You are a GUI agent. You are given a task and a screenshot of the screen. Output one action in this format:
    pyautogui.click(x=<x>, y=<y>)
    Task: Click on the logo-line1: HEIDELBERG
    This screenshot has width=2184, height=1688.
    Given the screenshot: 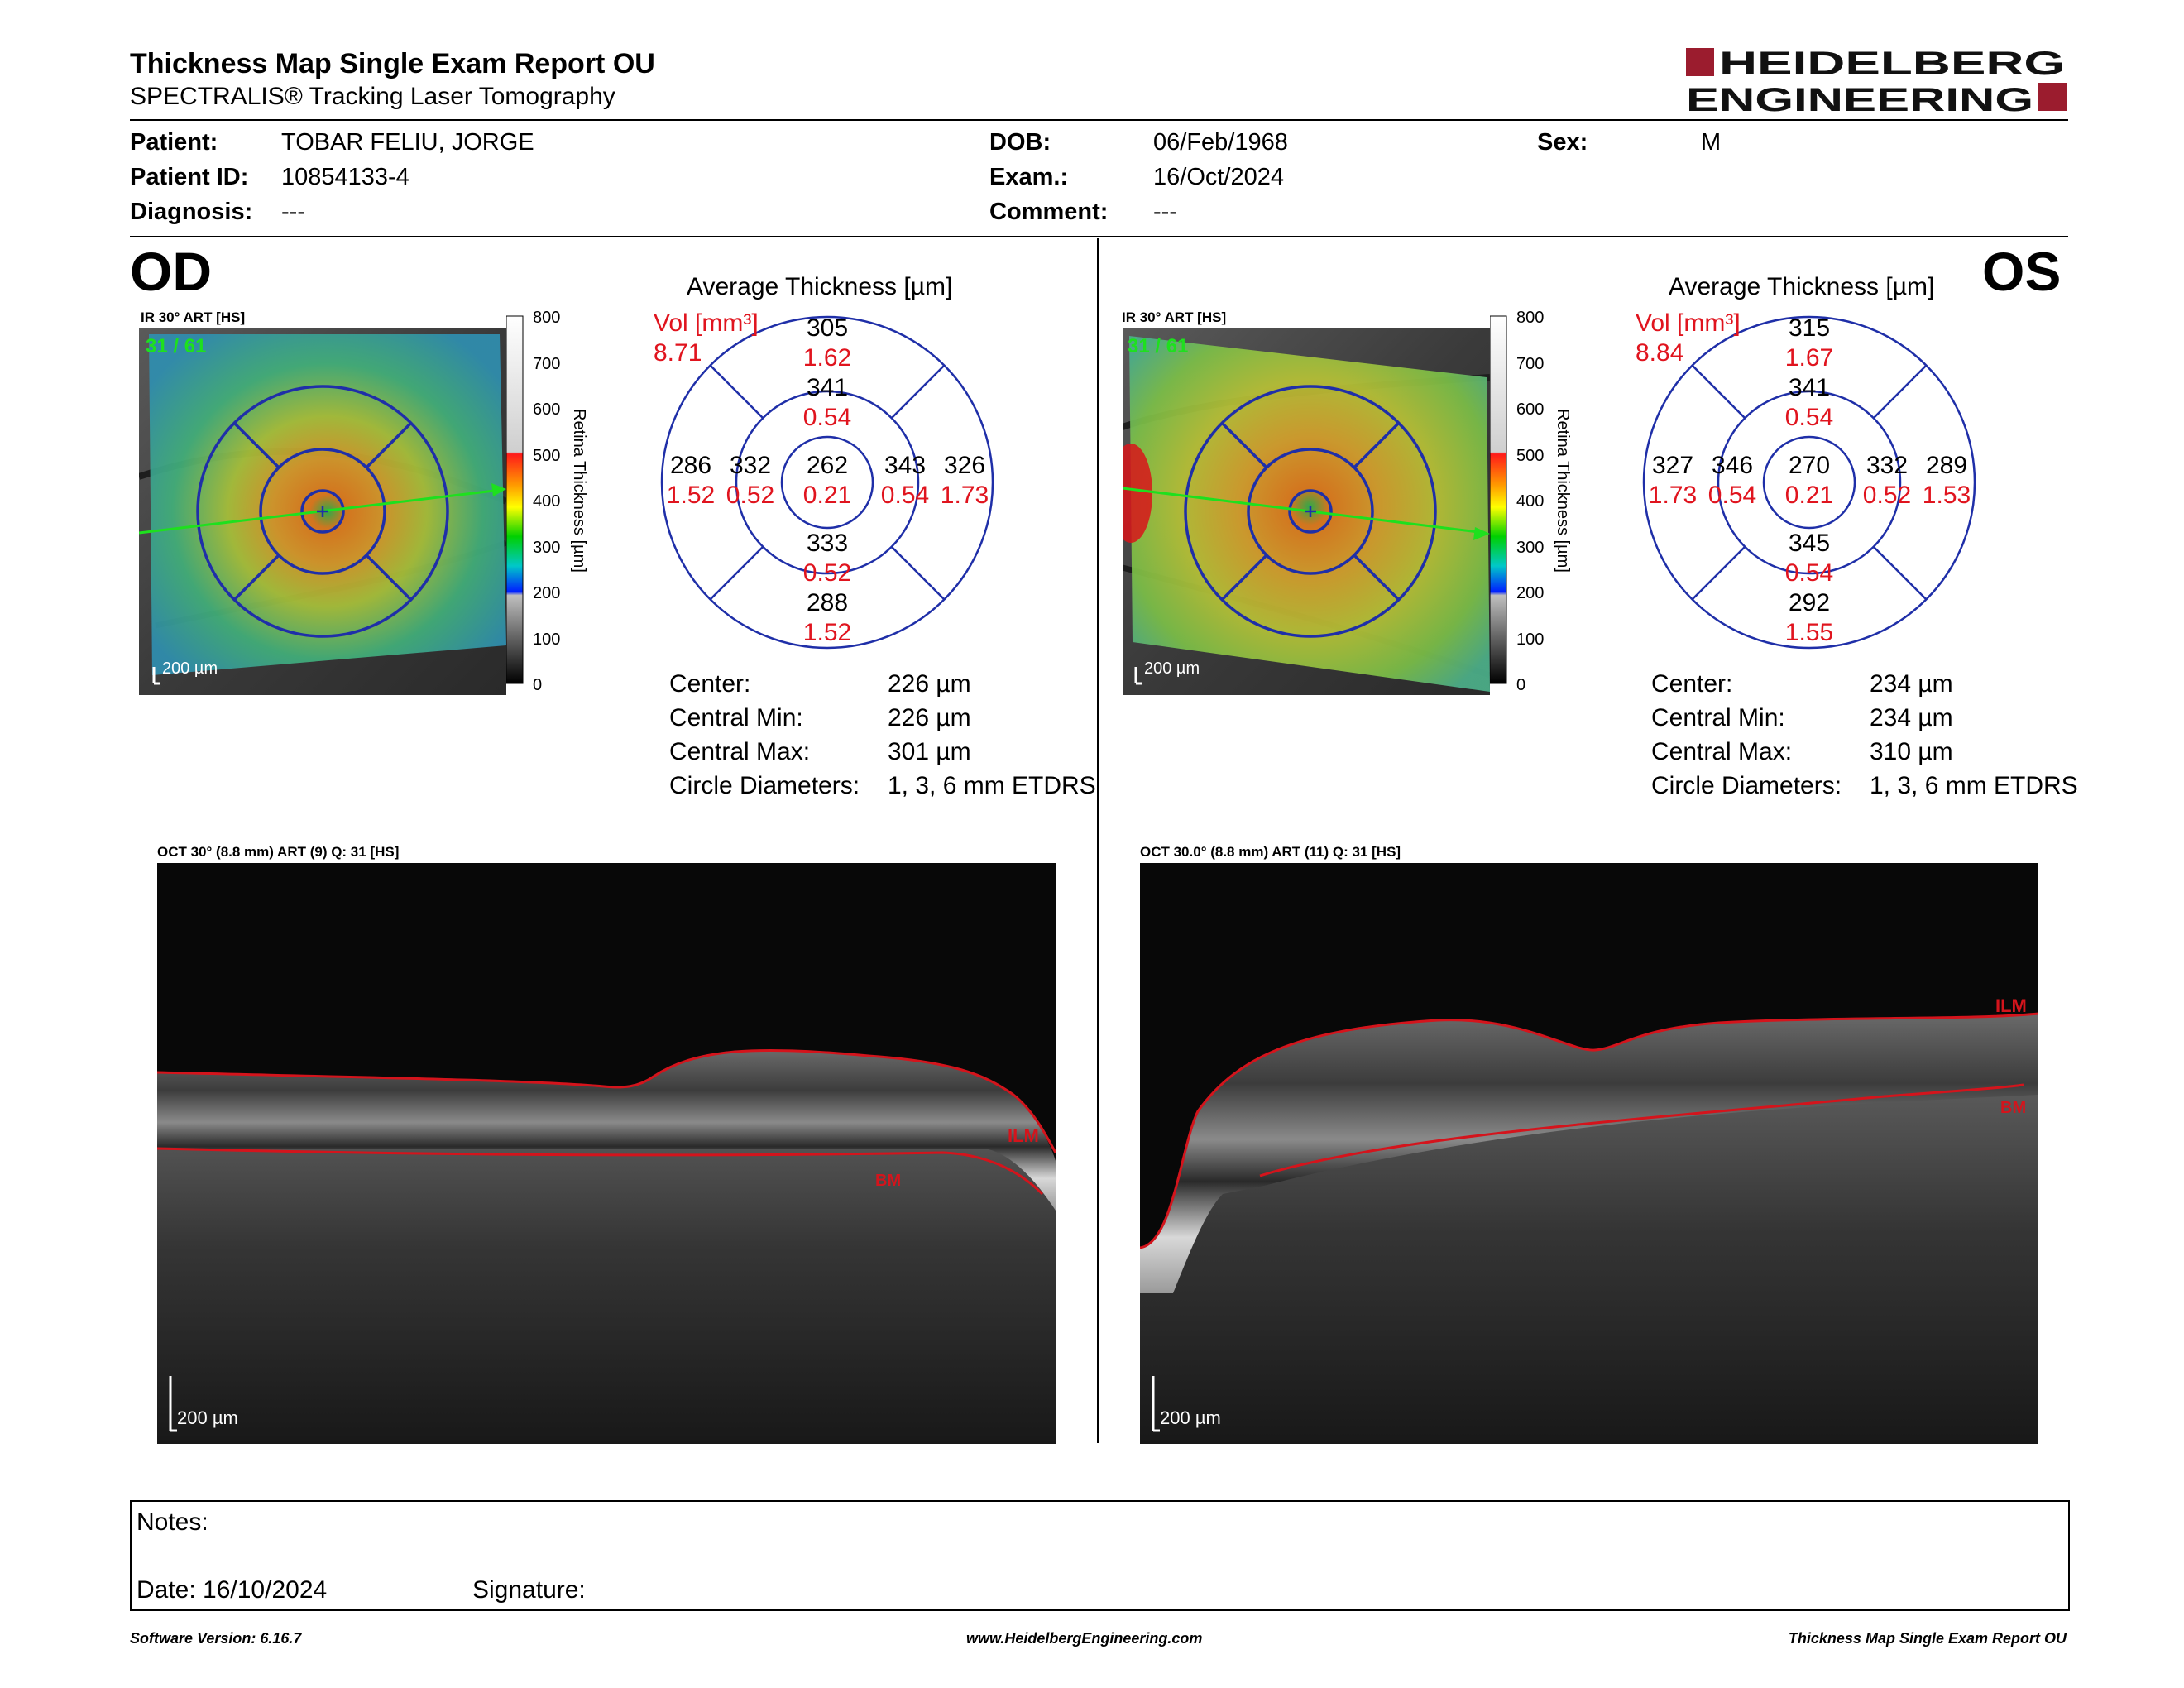 What is the action you would take?
    pyautogui.click(x=1892, y=64)
    